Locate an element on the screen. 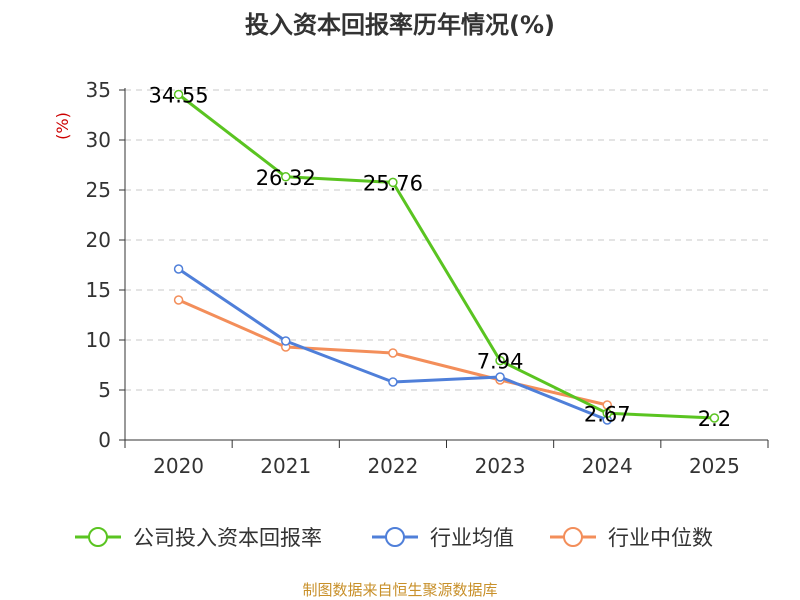  x-tick-label-2024: 2024 is located at coordinates (607, 466).